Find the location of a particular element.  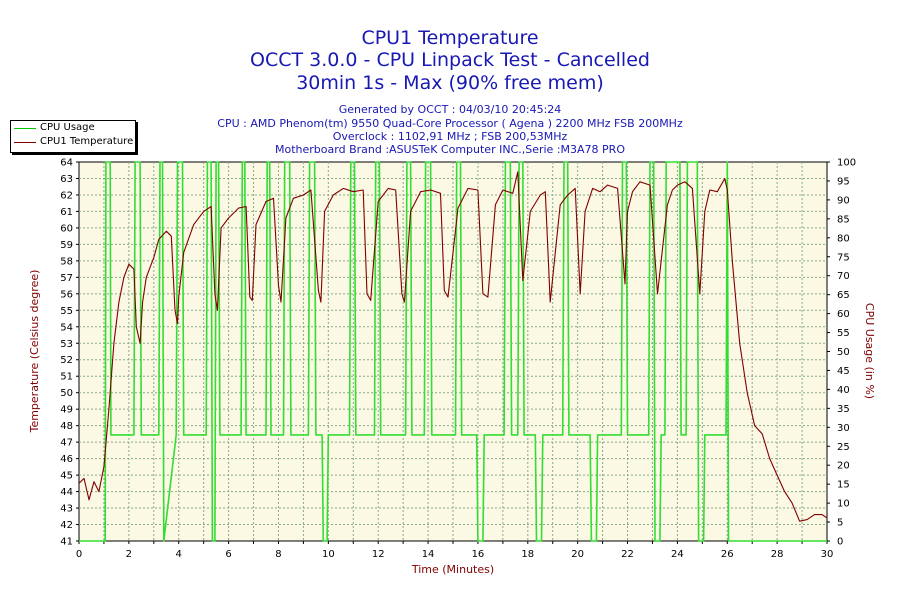

generated-info: Generated by OCCT : 04/03/10 20:45:24 is located at coordinates (450, 109).